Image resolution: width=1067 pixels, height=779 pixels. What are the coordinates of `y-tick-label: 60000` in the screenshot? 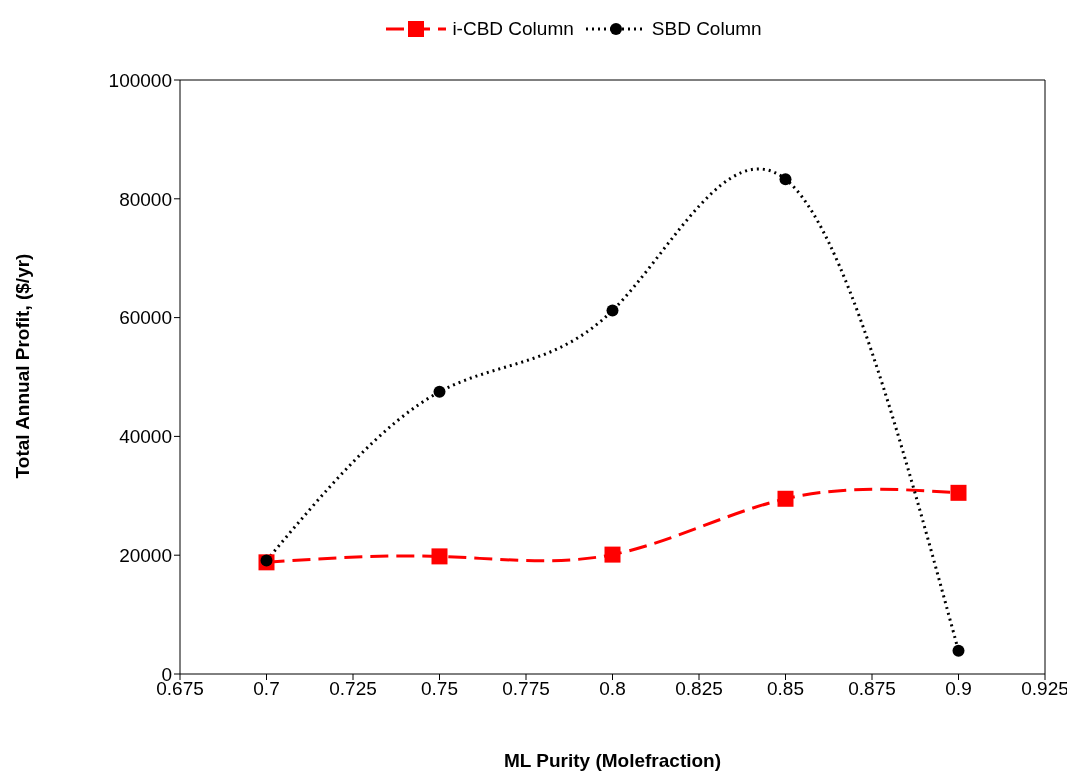 It's located at (145, 318).